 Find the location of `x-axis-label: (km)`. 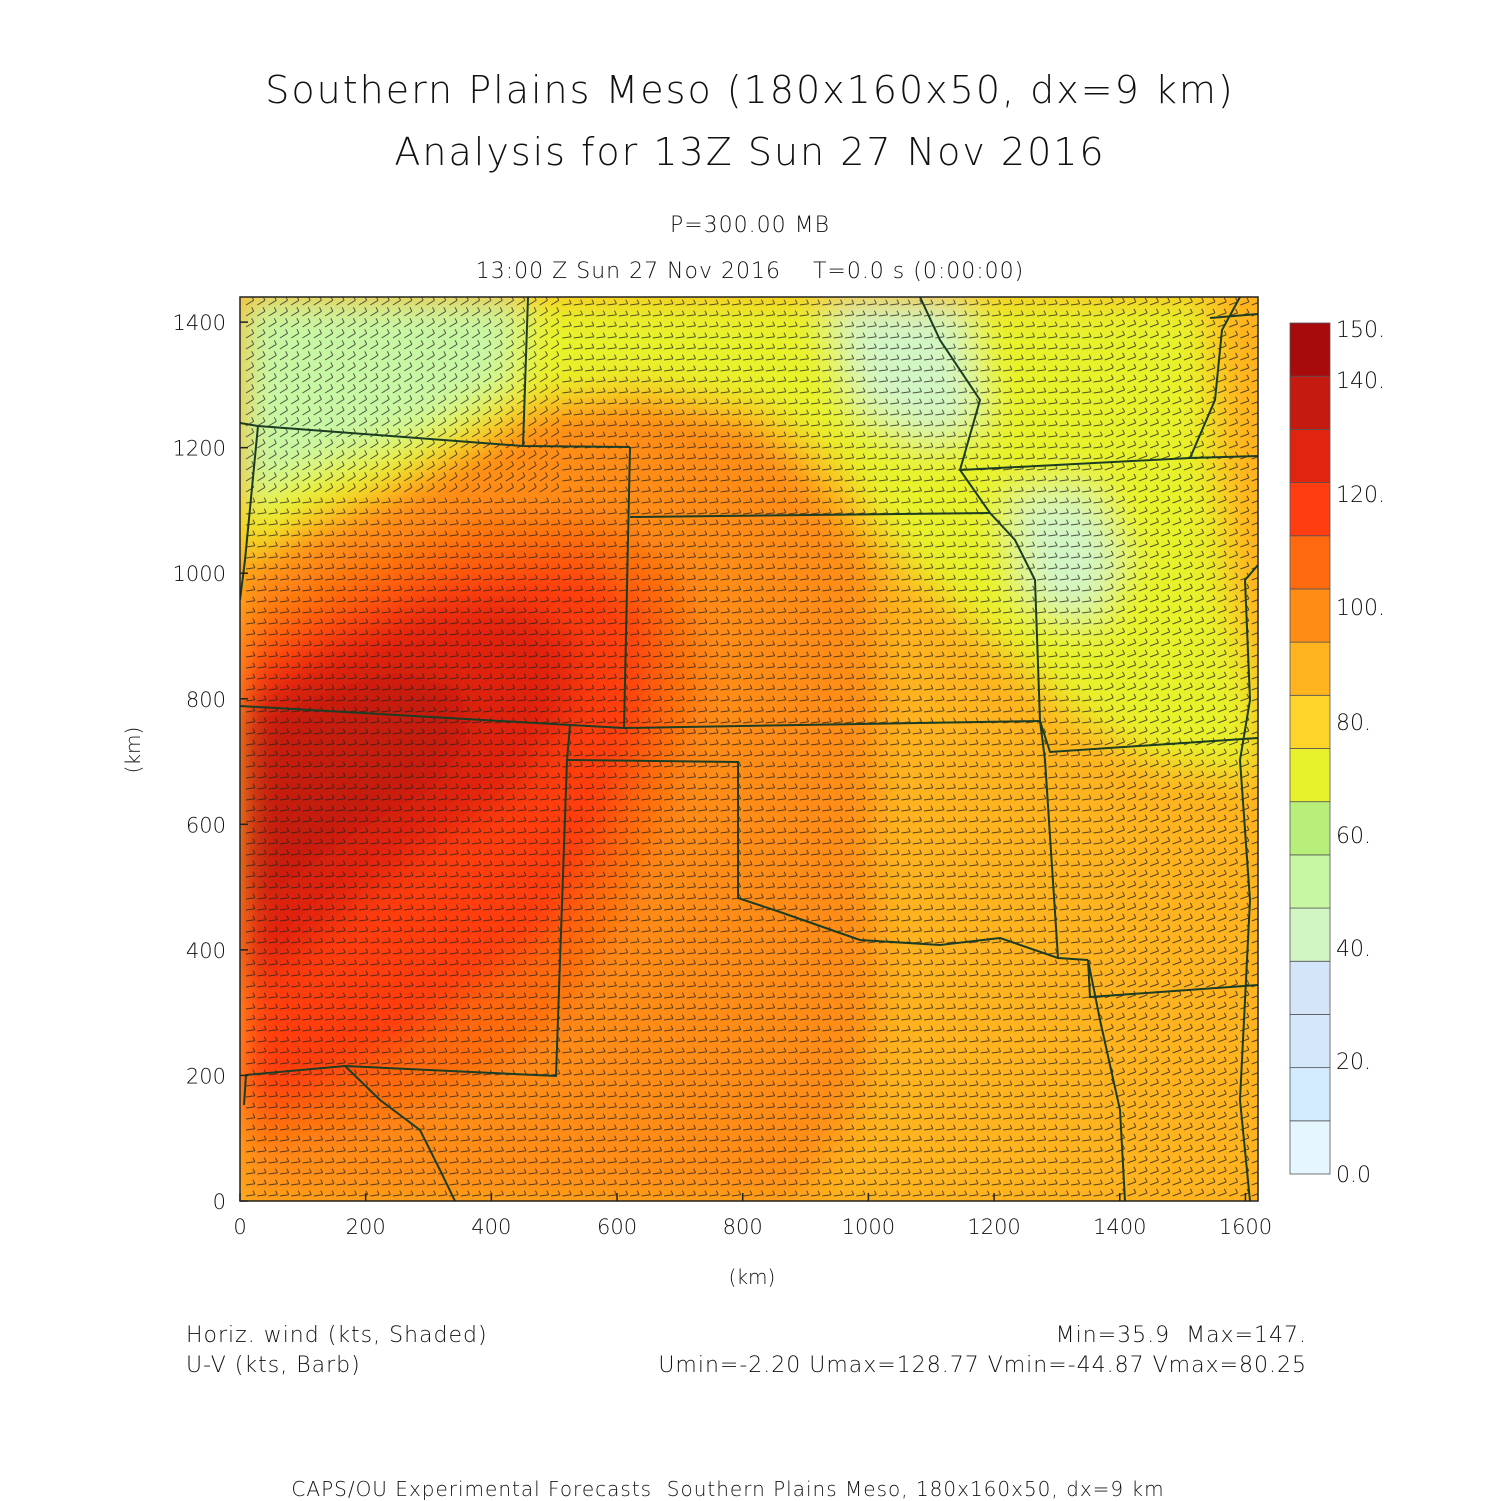

x-axis-label: (km) is located at coordinates (752, 1277).